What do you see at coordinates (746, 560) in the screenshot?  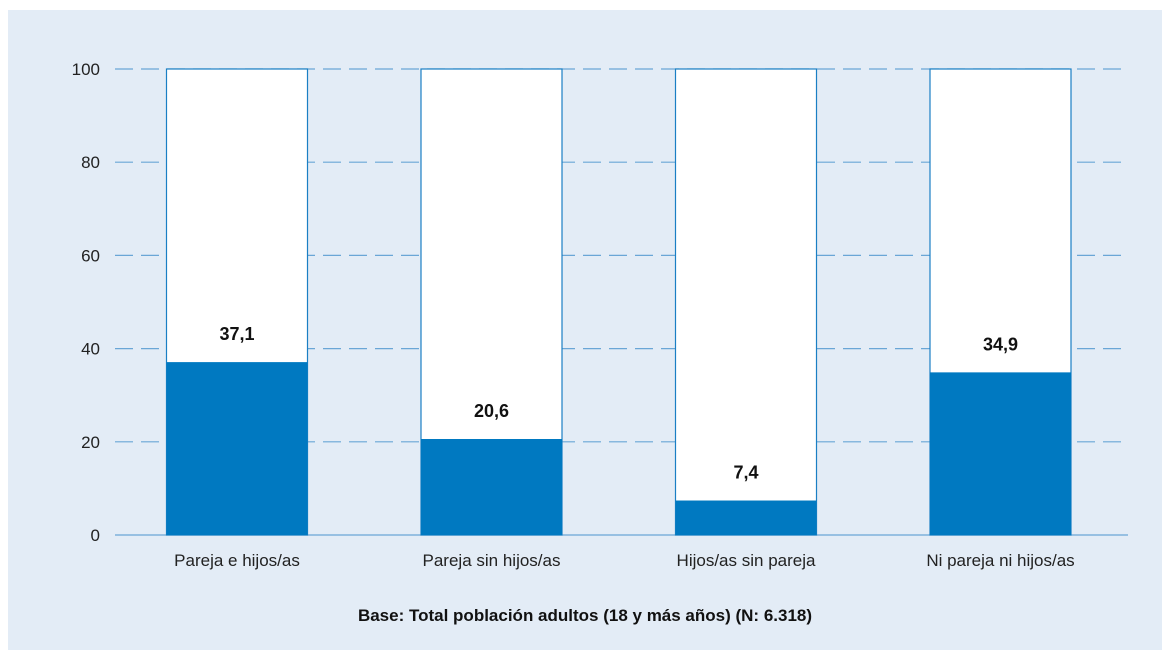 I see `x-tick-label: Hijos/as sin pareja` at bounding box center [746, 560].